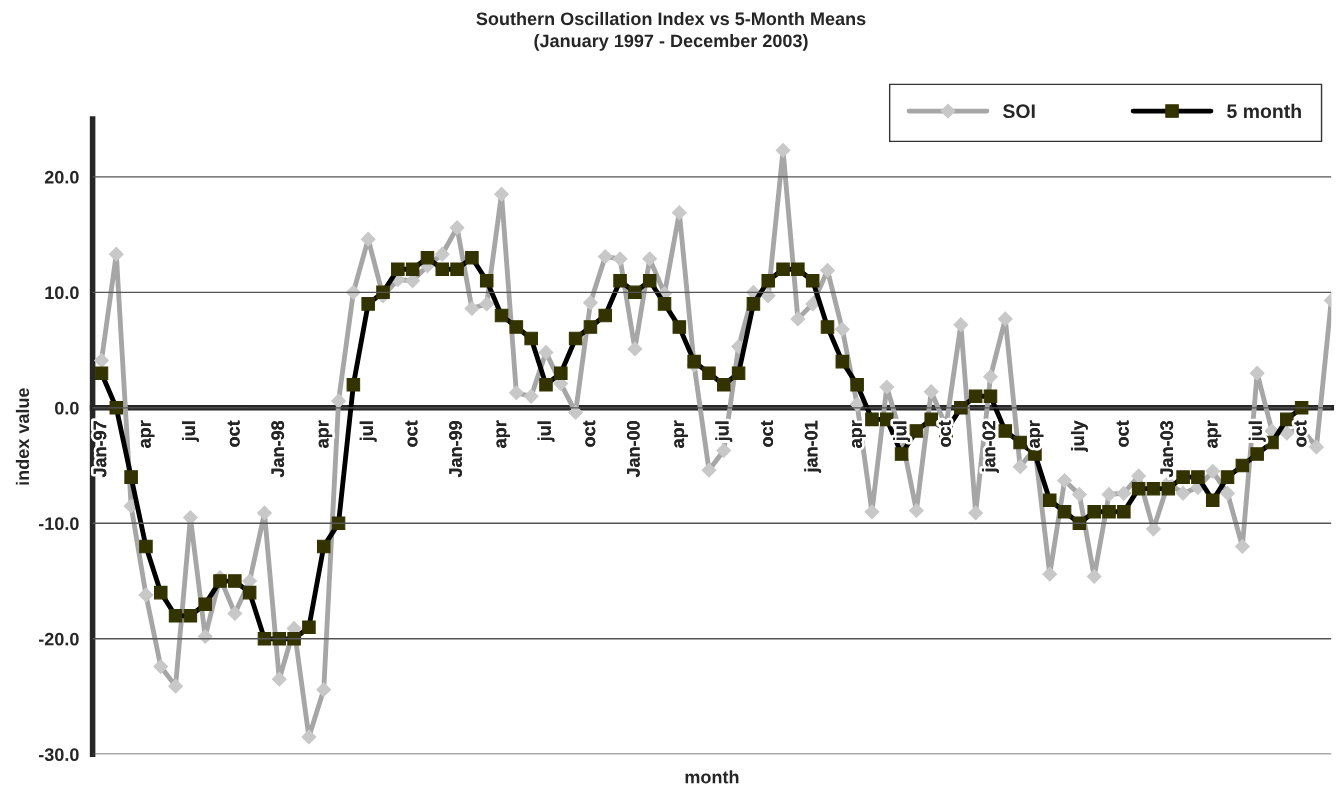  I want to click on x-tick-label: Jan-00, so click(633, 449).